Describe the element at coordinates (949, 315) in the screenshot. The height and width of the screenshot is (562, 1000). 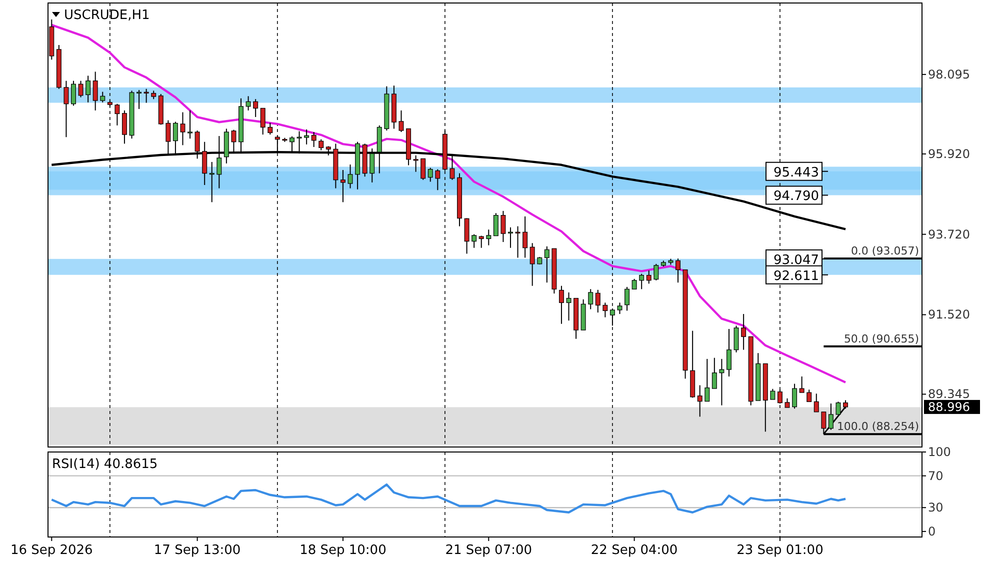
I see `y-tick-label: 91.520` at that location.